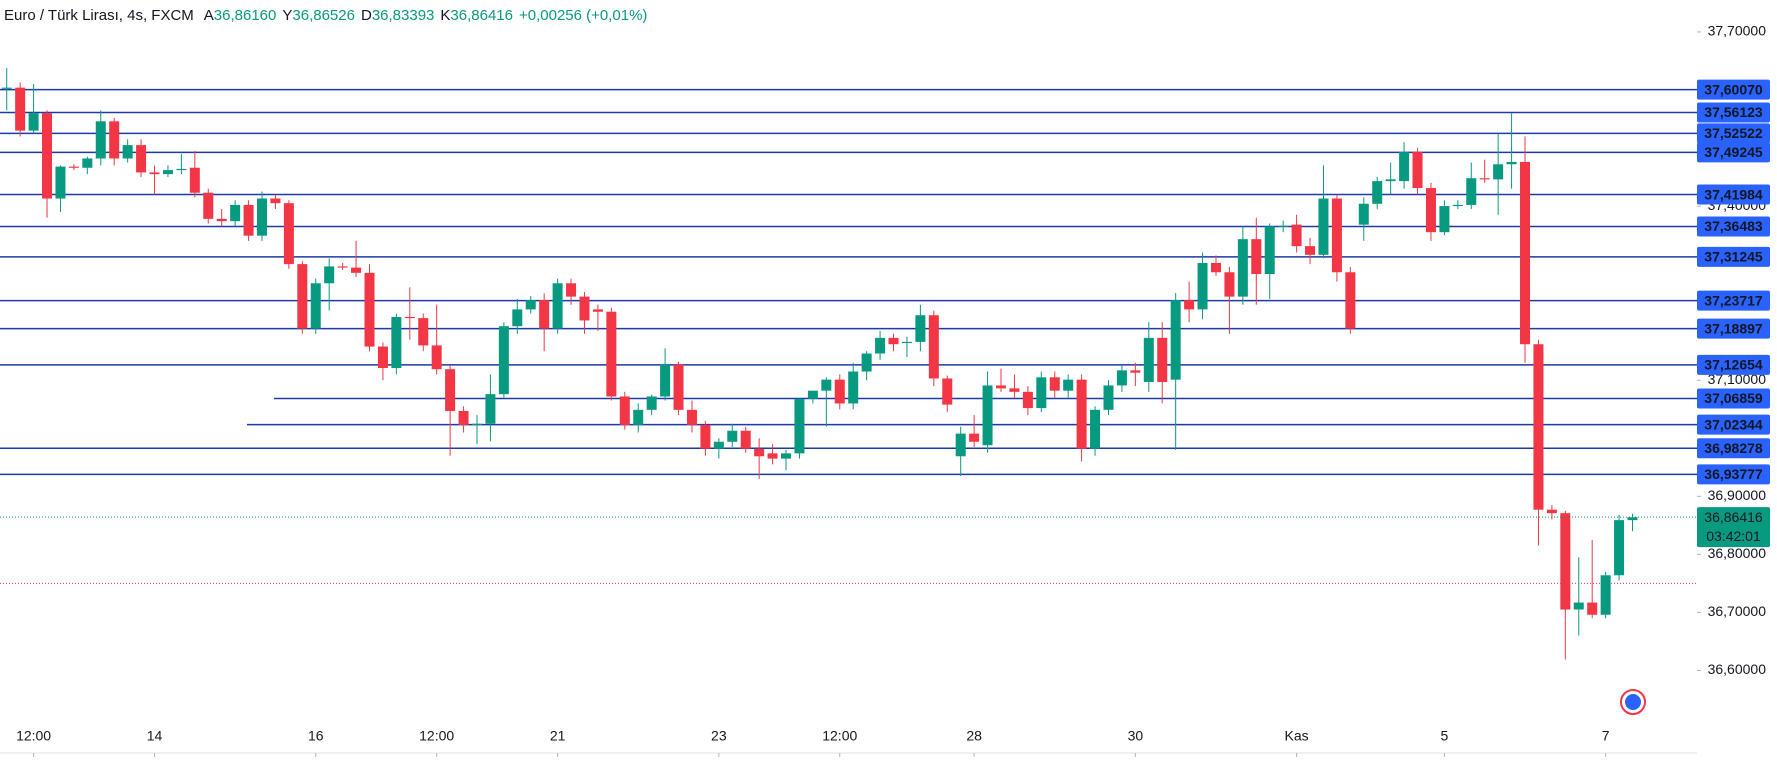 The width and height of the screenshot is (1777, 767). Describe the element at coordinates (481, 15) in the screenshot. I see `ohlc-value: 36,86416` at that location.